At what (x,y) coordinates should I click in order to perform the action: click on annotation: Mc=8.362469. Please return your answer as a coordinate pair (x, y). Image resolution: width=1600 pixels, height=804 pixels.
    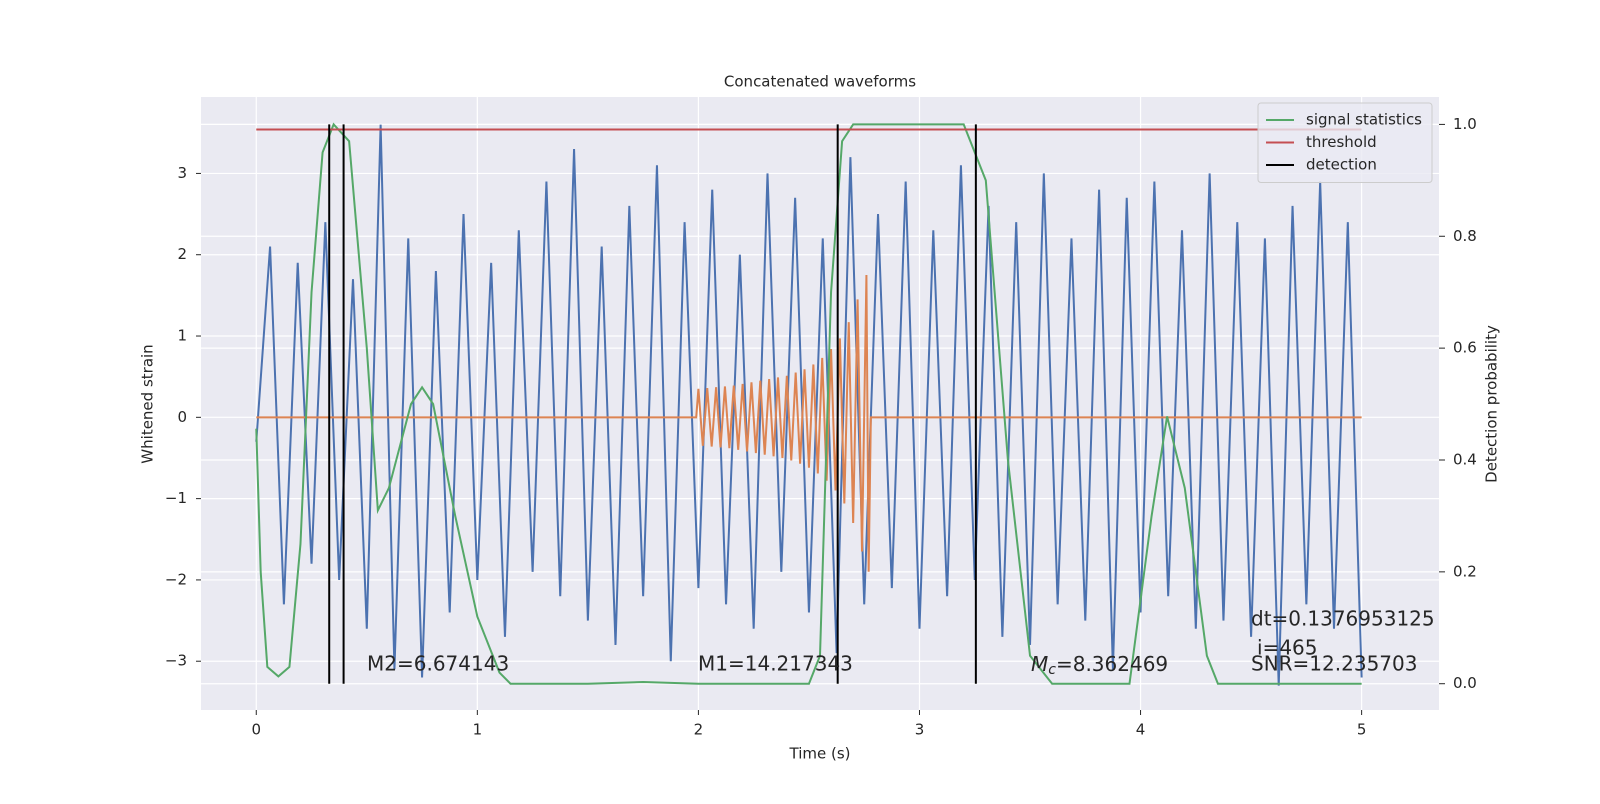
    Looking at the image, I should click on (1099, 665).